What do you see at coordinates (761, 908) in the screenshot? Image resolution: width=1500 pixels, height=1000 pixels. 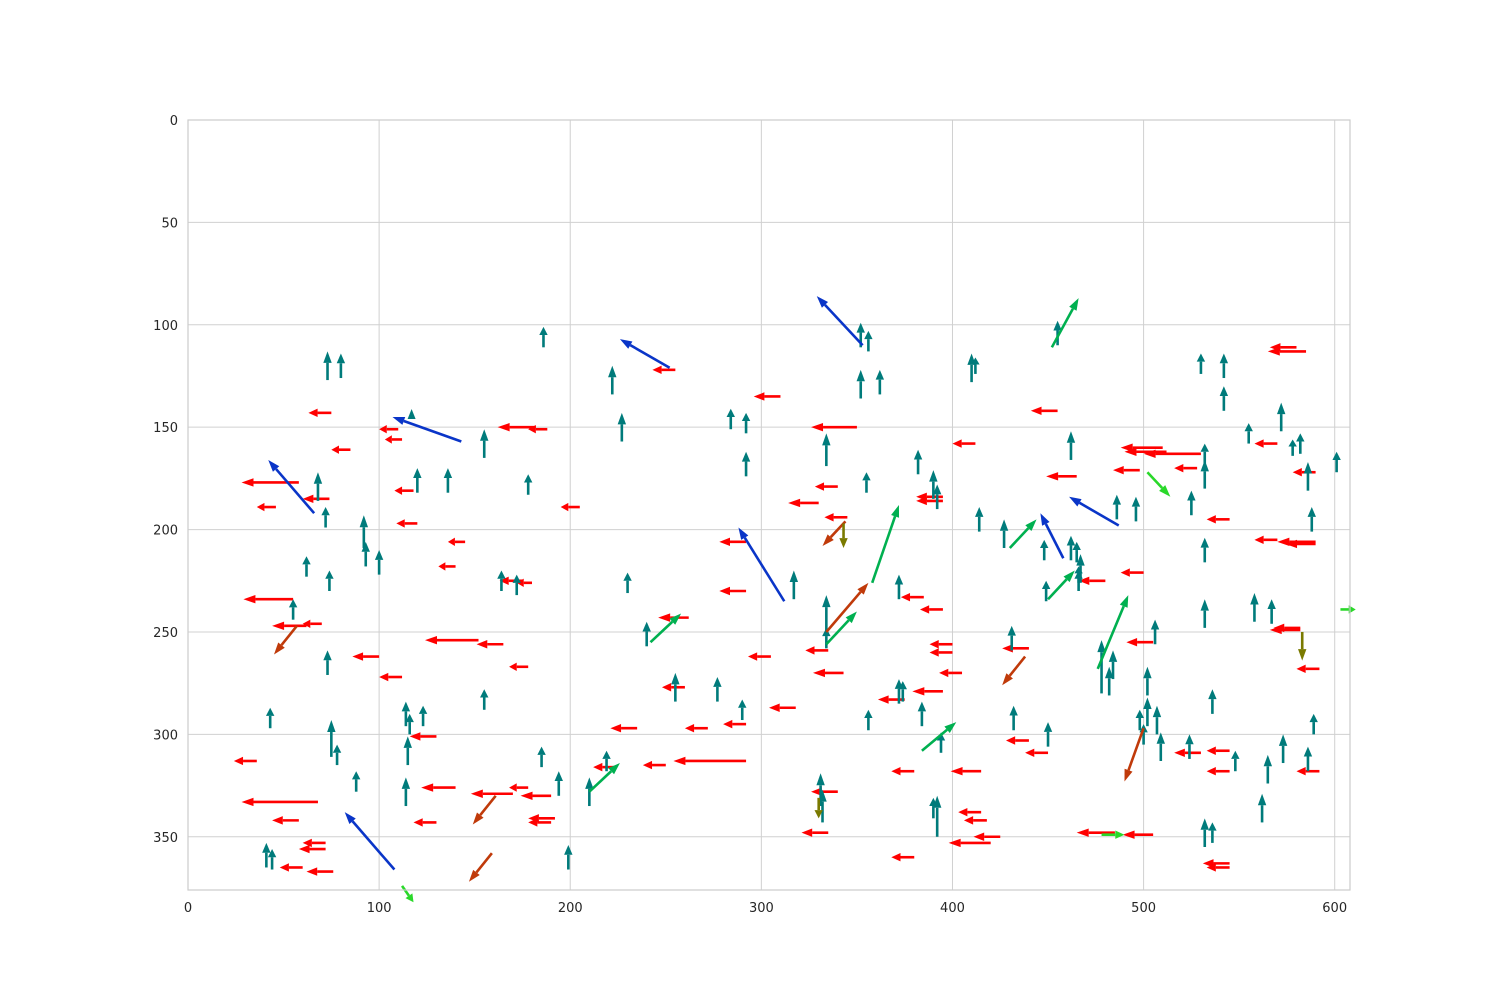 I see `x-tick-label: 300` at bounding box center [761, 908].